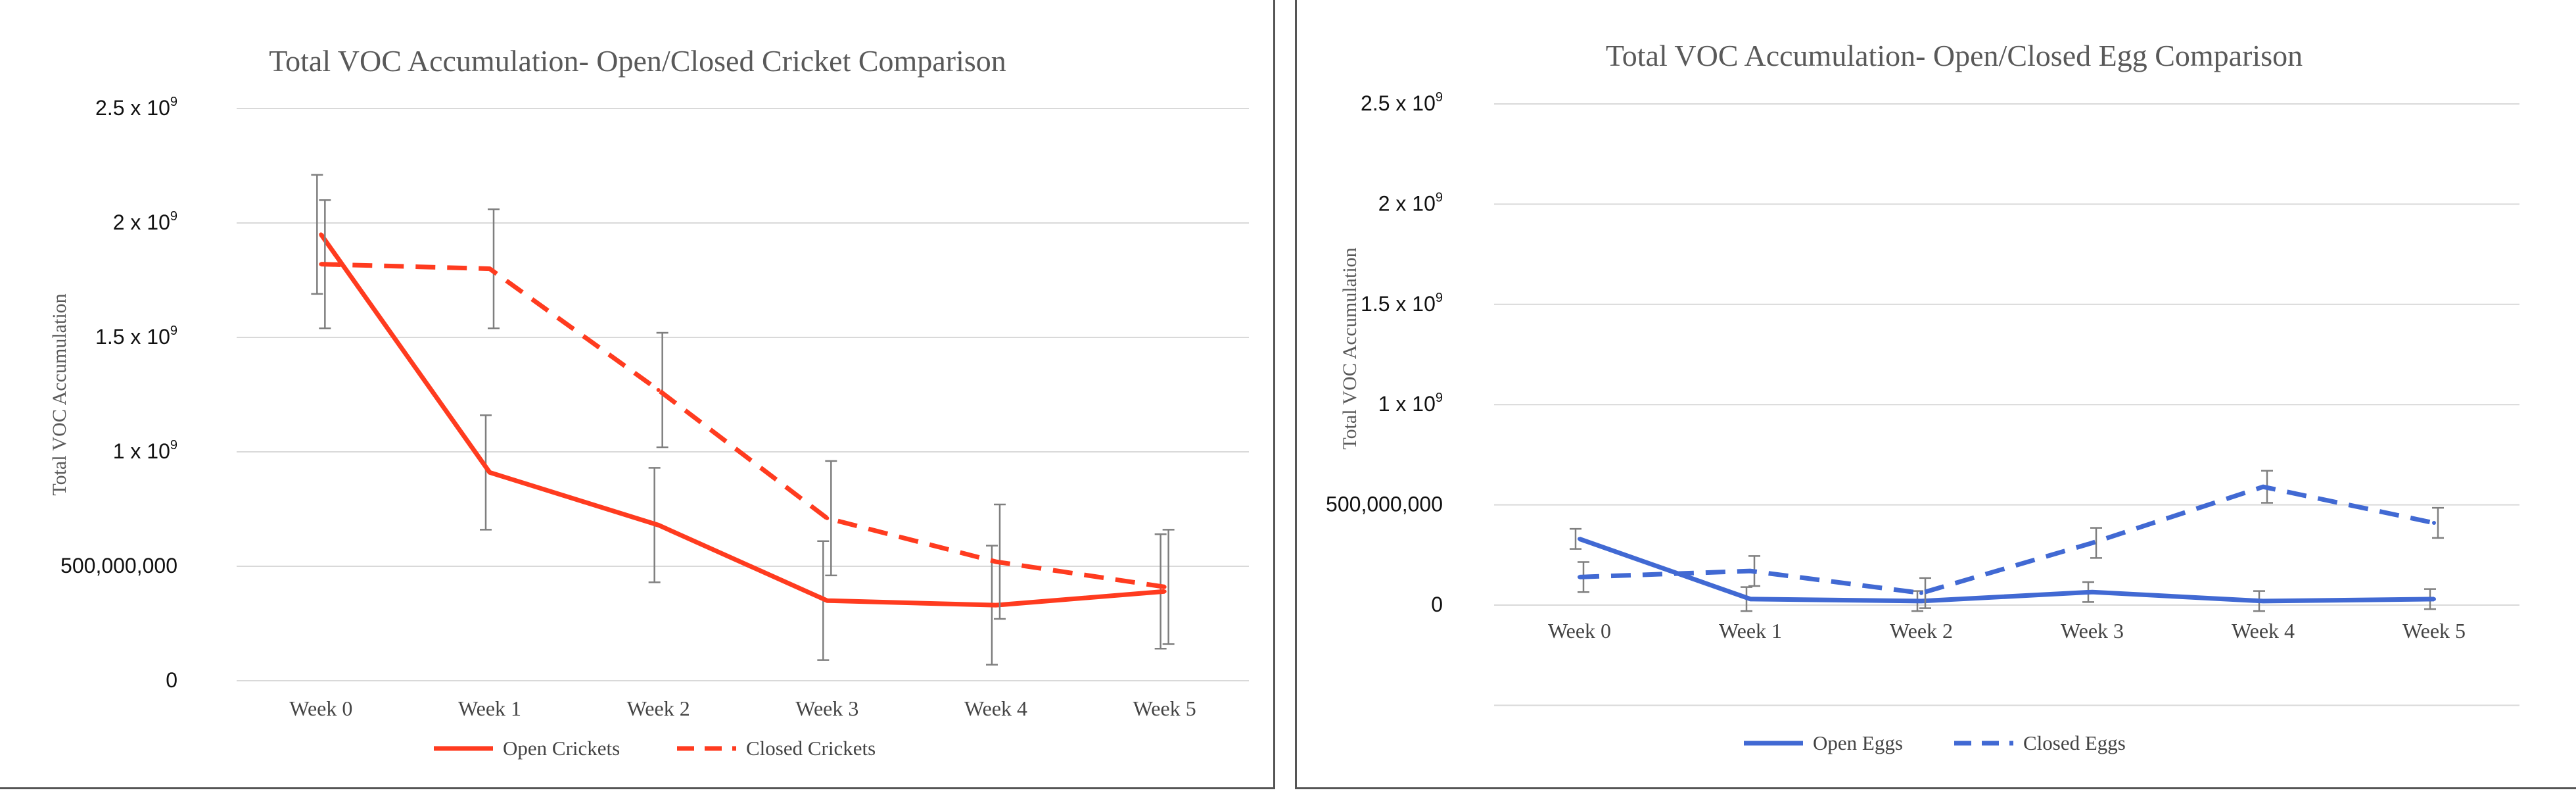 The width and height of the screenshot is (2576, 807). I want to click on legend-label: Open Eggs, so click(1858, 742).